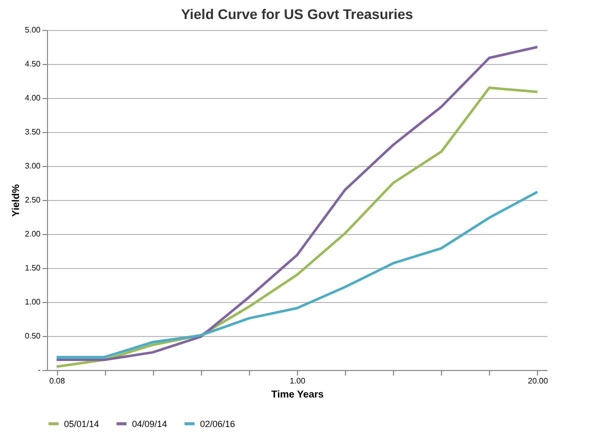 This screenshot has width=605, height=442. I want to click on y-tick-label: 3.00, so click(33, 166).